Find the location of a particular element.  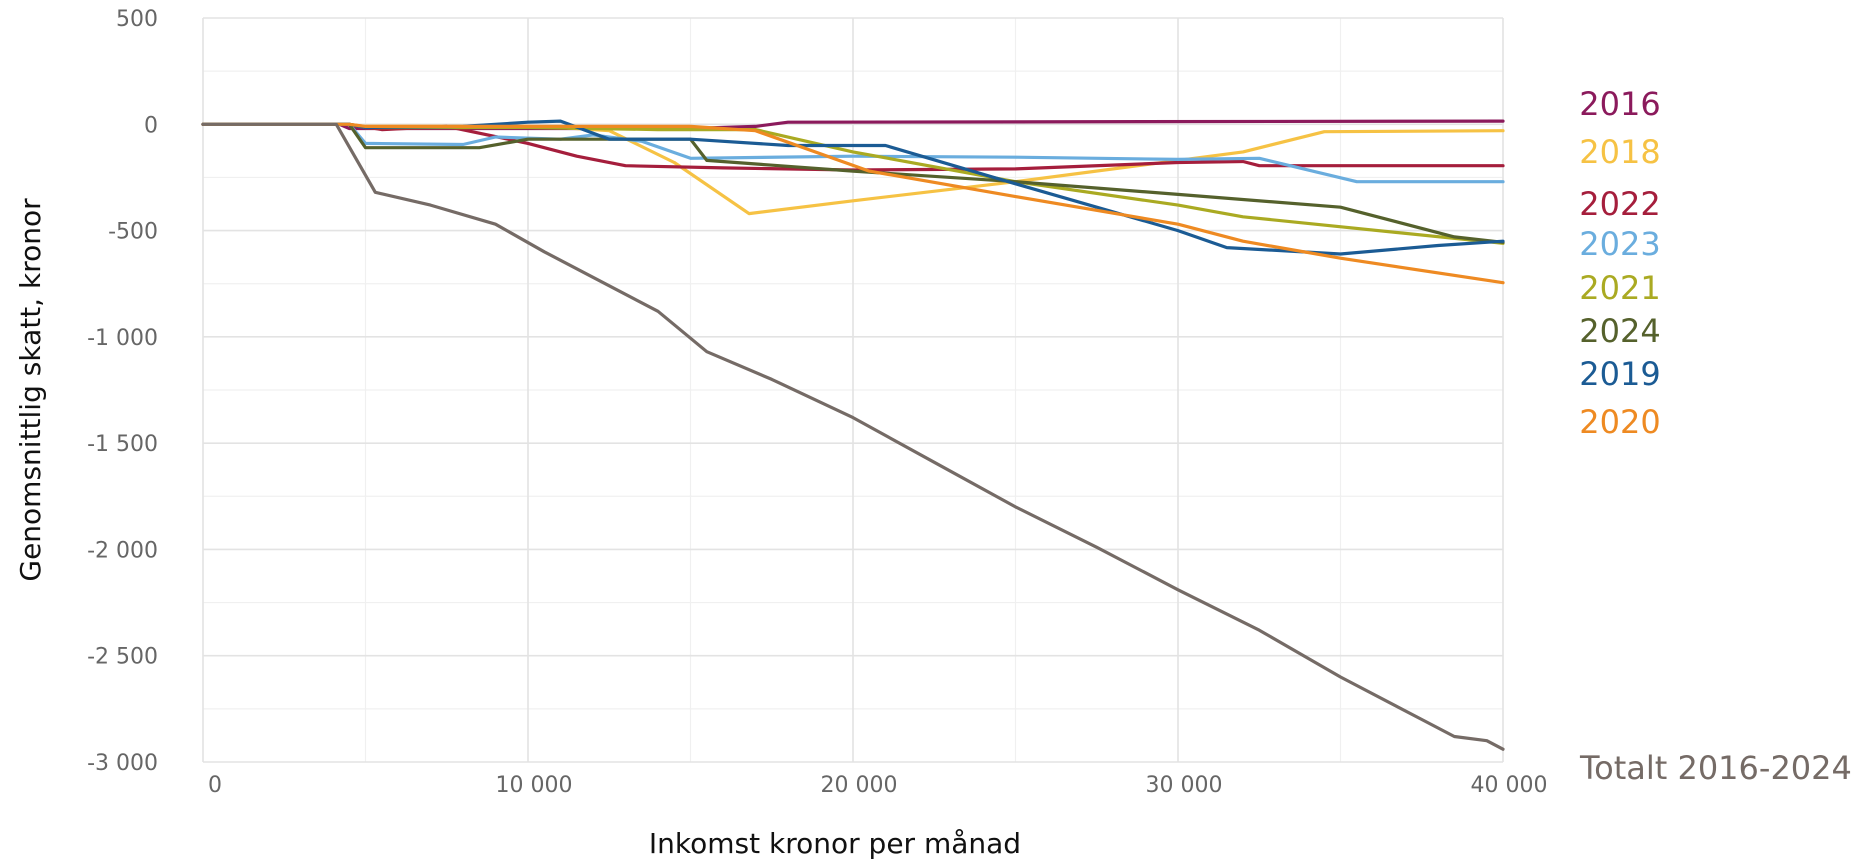

x-tick-label: 20 000 is located at coordinates (859, 785).